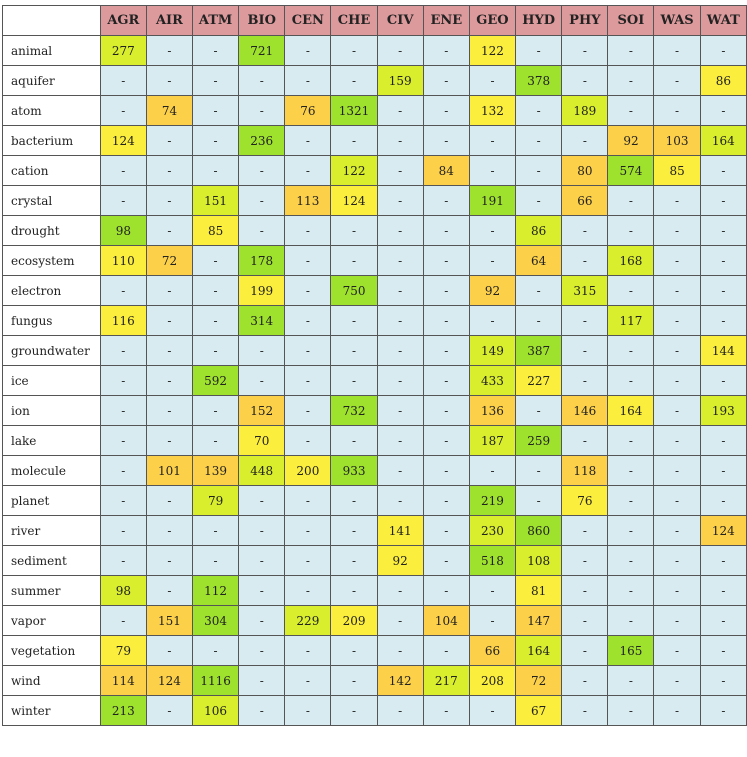 The width and height of the screenshot is (747, 757). I want to click on cell-cation-agr: -, so click(123, 170).